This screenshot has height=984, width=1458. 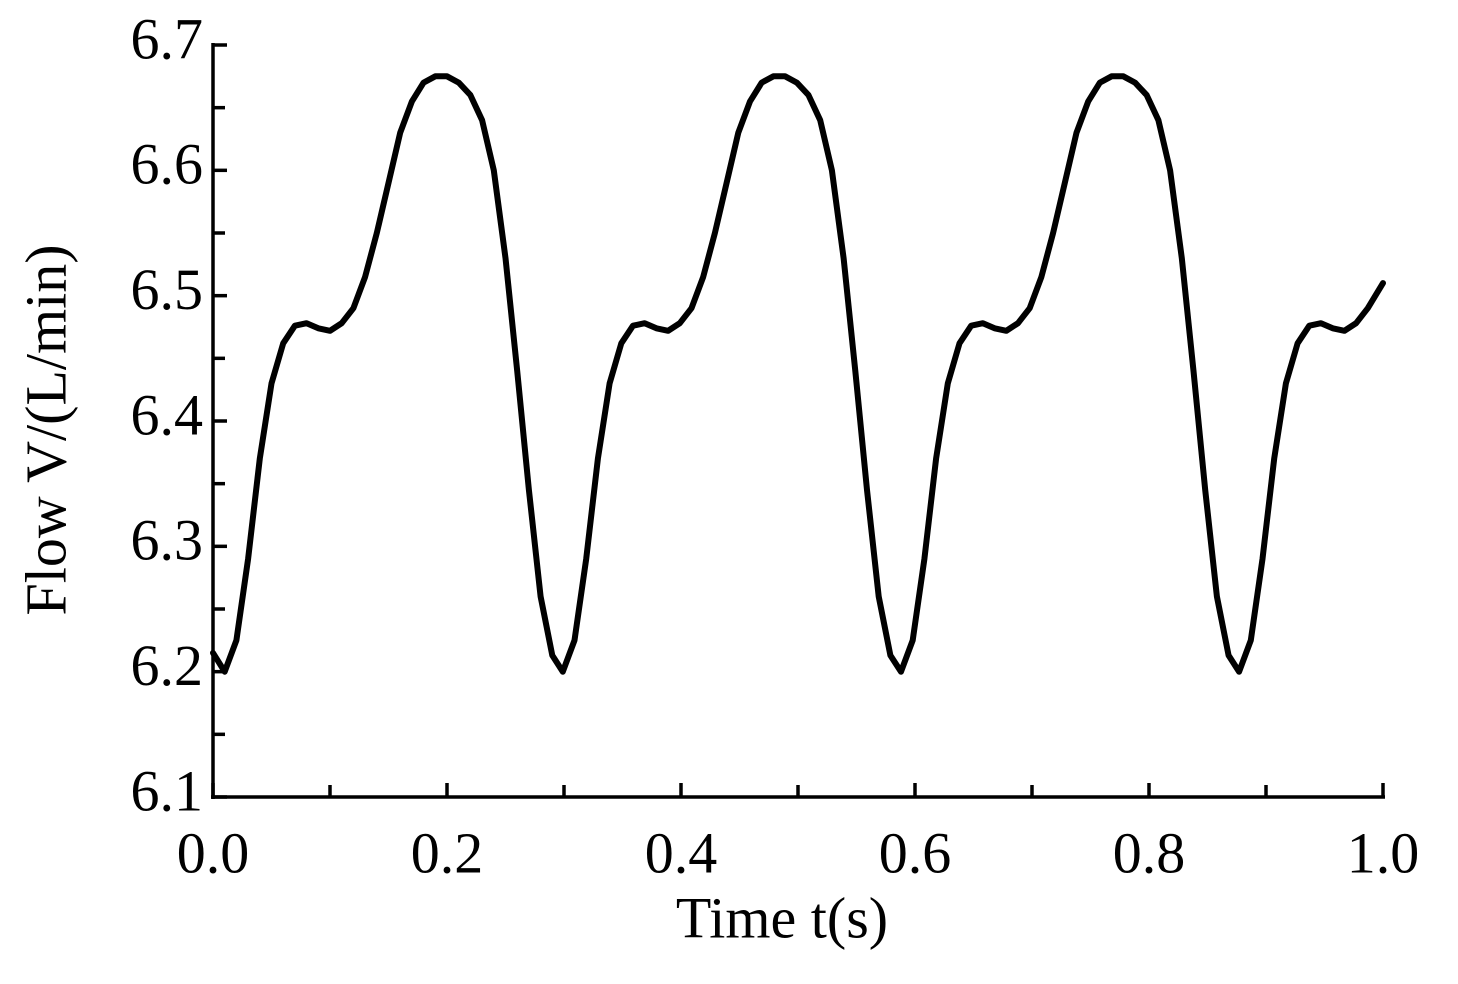 What do you see at coordinates (167, 665) in the screenshot?
I see `y-tick-label: 6.2` at bounding box center [167, 665].